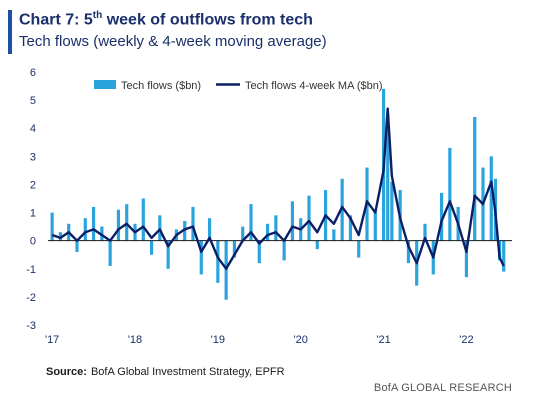  I want to click on x-tick-label: '22, so click(466, 340).